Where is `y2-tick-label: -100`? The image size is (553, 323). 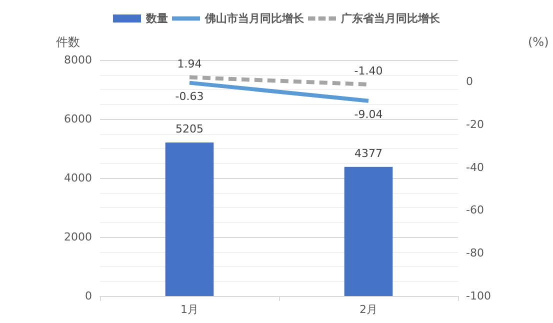 y2-tick-label: -100 is located at coordinates (478, 296).